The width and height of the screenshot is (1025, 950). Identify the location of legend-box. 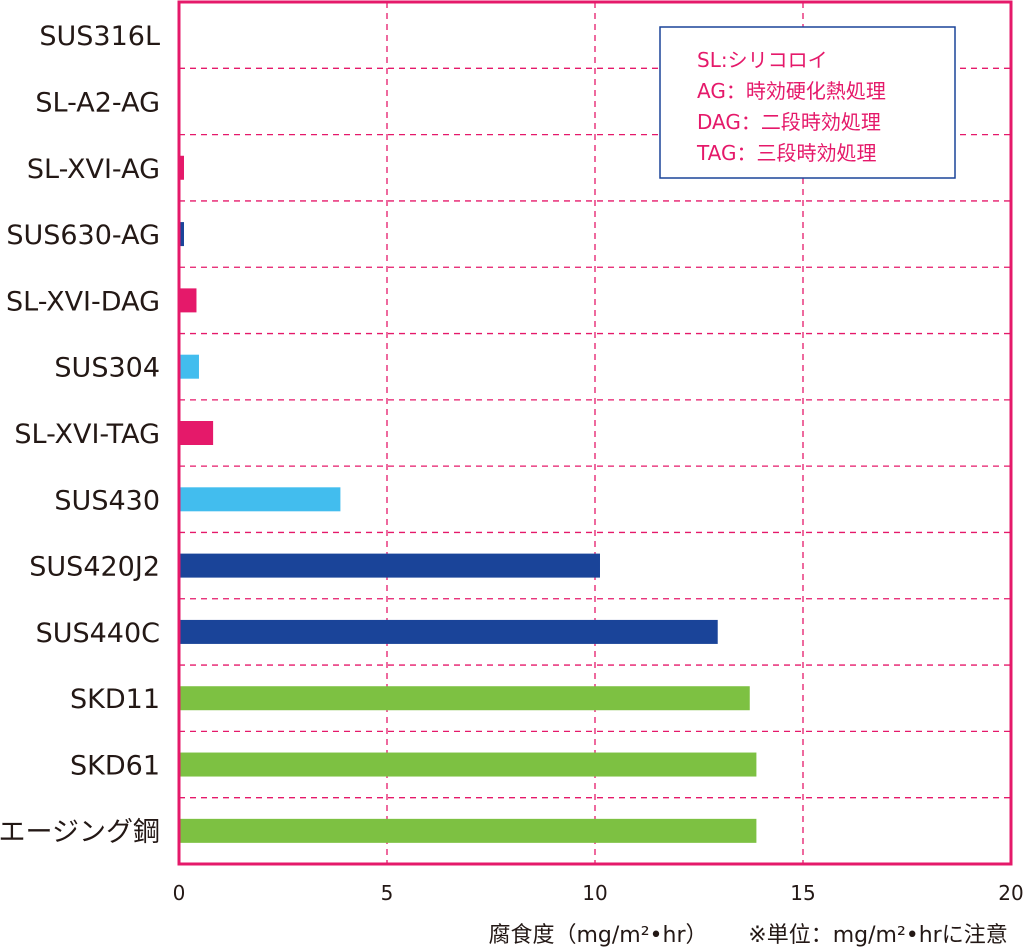
(807, 102).